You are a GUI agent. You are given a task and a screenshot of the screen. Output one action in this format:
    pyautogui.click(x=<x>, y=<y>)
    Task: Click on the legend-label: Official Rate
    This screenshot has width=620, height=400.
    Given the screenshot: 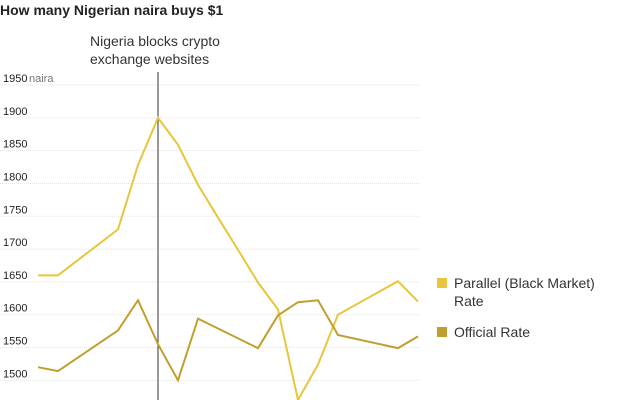 What is the action you would take?
    pyautogui.click(x=492, y=332)
    